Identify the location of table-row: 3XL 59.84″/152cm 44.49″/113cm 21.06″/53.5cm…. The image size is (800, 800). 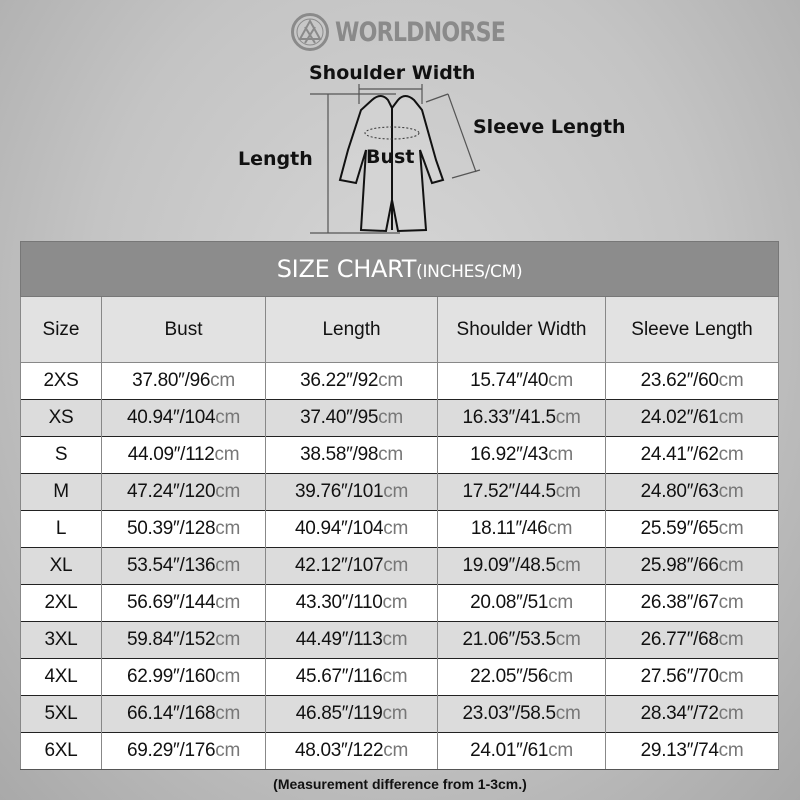
(400, 640).